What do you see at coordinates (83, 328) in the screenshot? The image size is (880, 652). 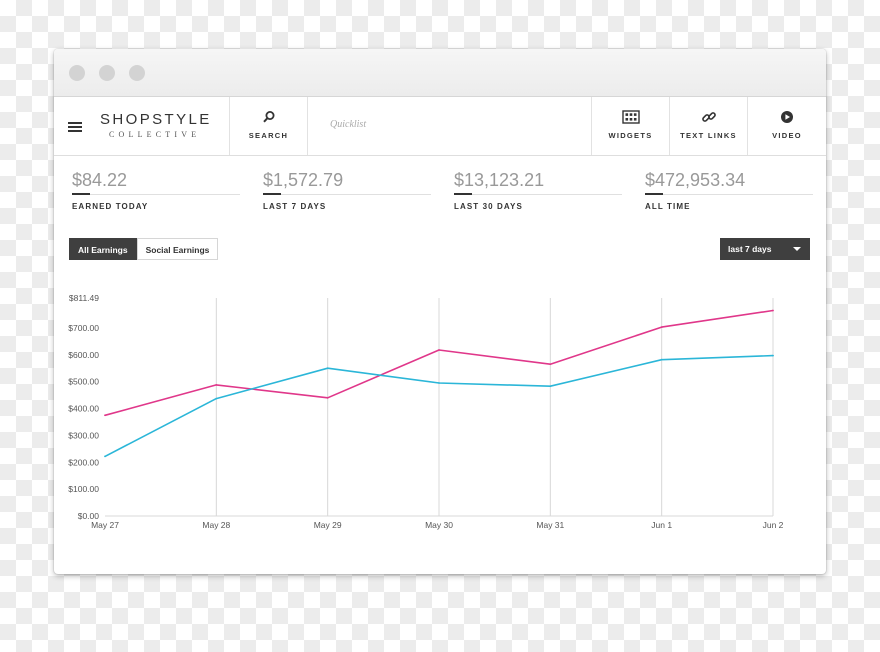 I see `y-tick-label: $700.00` at bounding box center [83, 328].